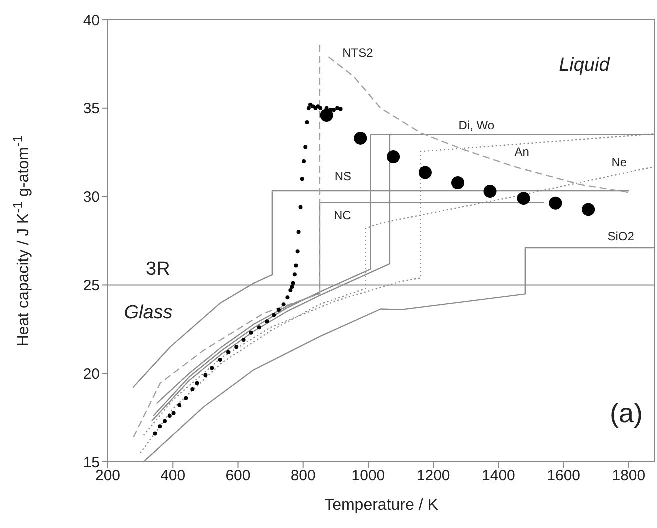 Image resolution: width=657 pixels, height=528 pixels. What do you see at coordinates (343, 215) in the screenshot?
I see `annotation: NC` at bounding box center [343, 215].